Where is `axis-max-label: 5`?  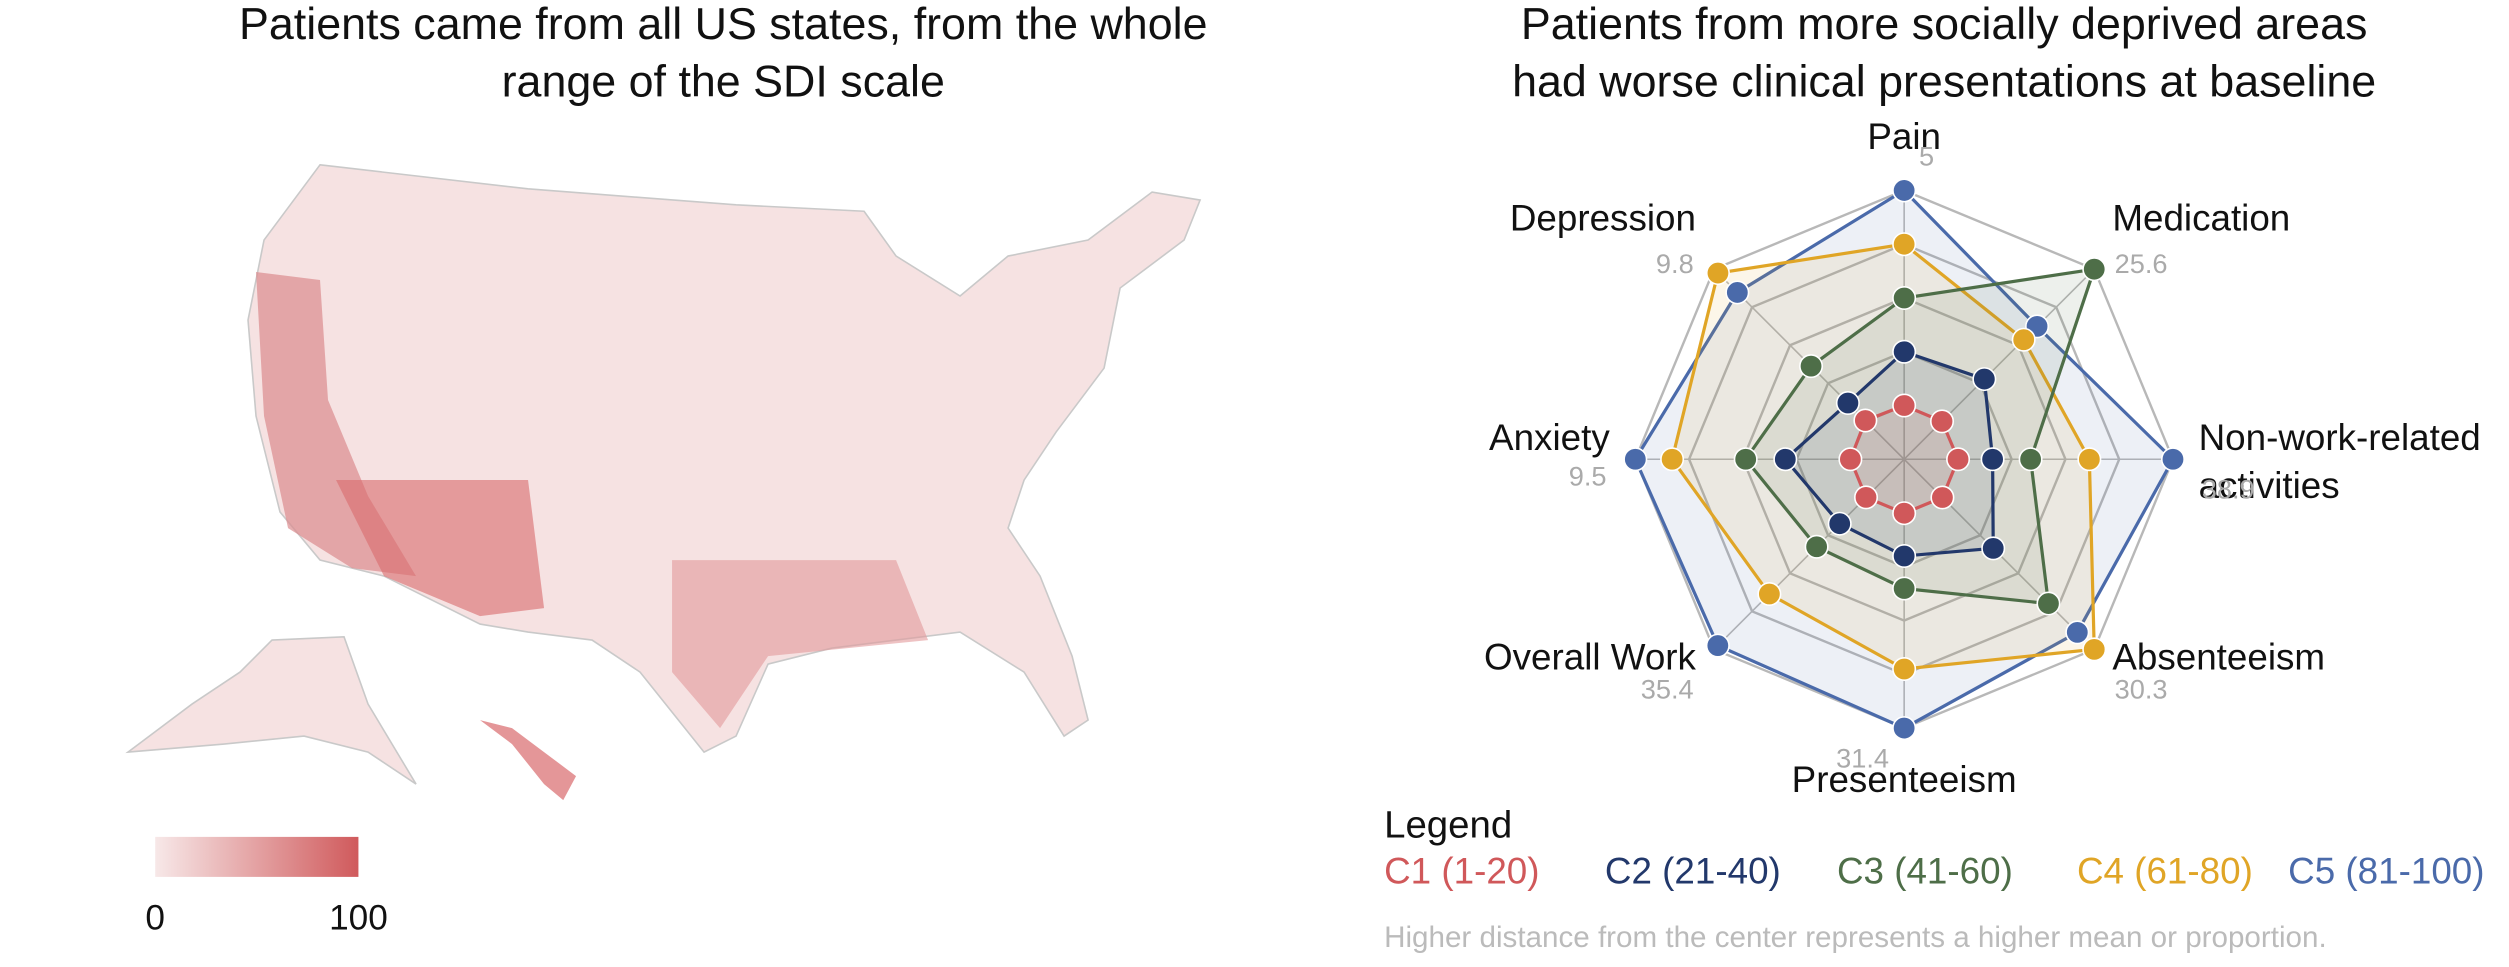
axis-max-label: 5 is located at coordinates (1926, 156).